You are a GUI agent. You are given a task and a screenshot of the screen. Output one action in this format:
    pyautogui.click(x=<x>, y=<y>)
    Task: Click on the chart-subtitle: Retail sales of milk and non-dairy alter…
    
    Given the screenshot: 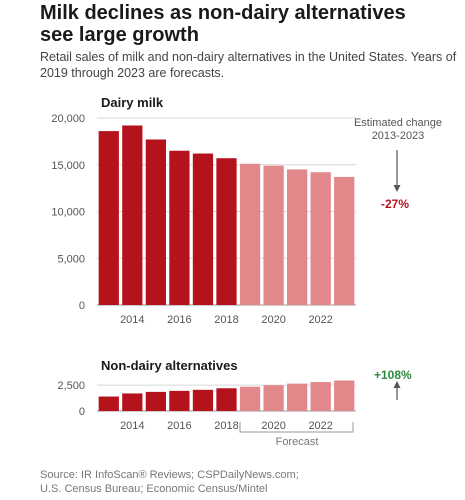 What is the action you would take?
    pyautogui.click(x=248, y=65)
    